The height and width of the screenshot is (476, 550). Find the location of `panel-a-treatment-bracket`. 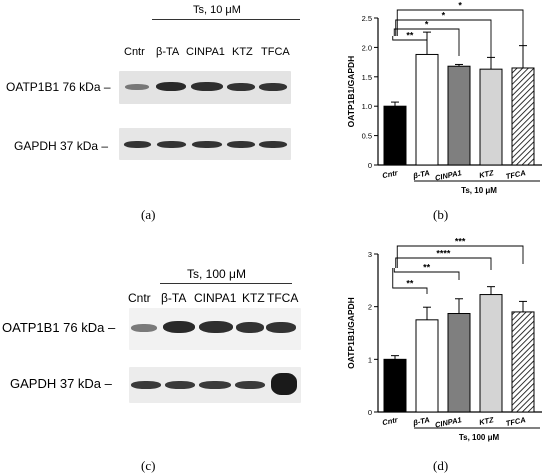

panel-a-treatment-bracket is located at coordinates (226, 19).